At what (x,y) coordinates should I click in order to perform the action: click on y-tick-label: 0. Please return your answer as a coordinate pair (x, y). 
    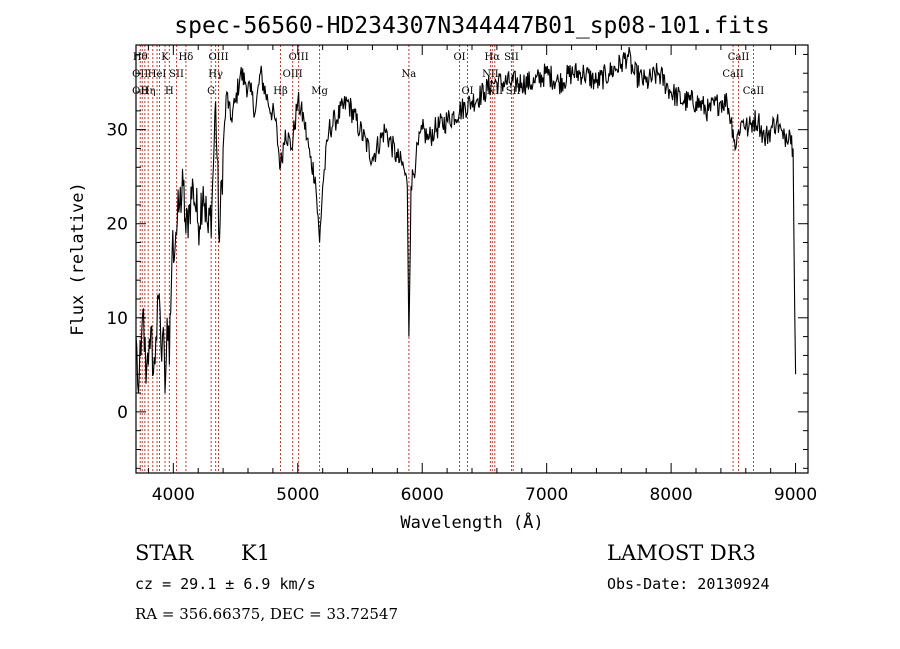
    Looking at the image, I should click on (122, 413).